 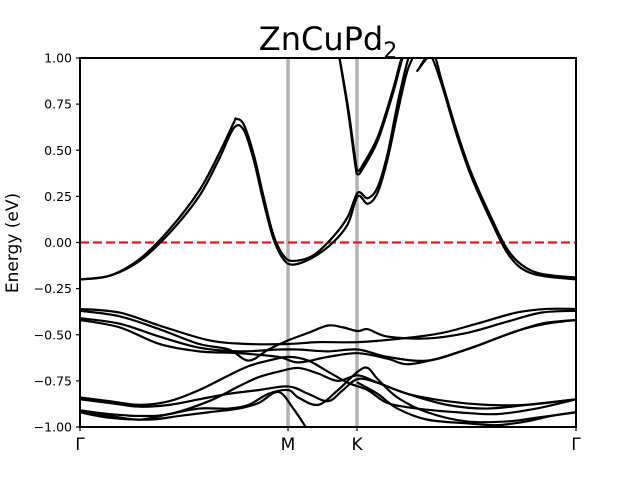 I want to click on x-tick-label: K, so click(x=357, y=445).